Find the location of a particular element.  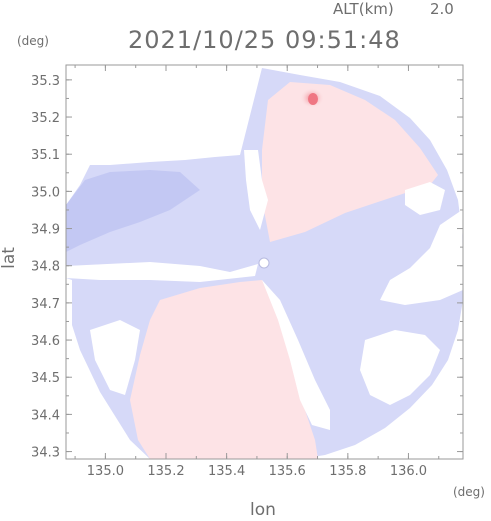

echo-region-receding-ne is located at coordinates (350, 162).